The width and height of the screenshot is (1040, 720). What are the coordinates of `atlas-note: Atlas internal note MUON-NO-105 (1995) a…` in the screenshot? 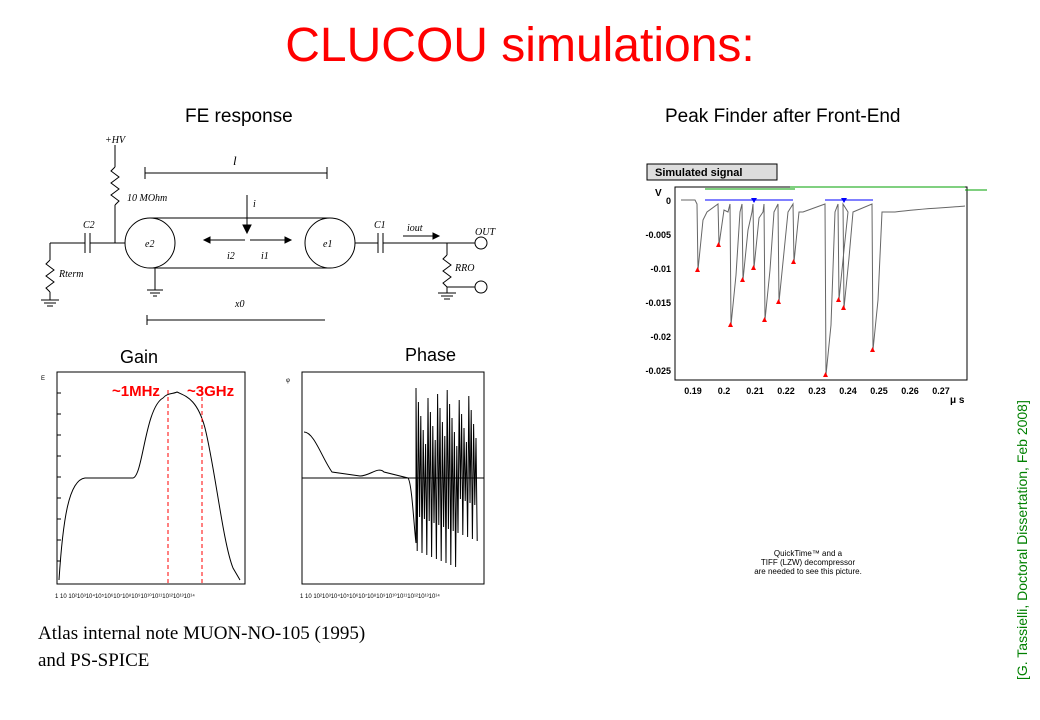 It's located at (201, 647).